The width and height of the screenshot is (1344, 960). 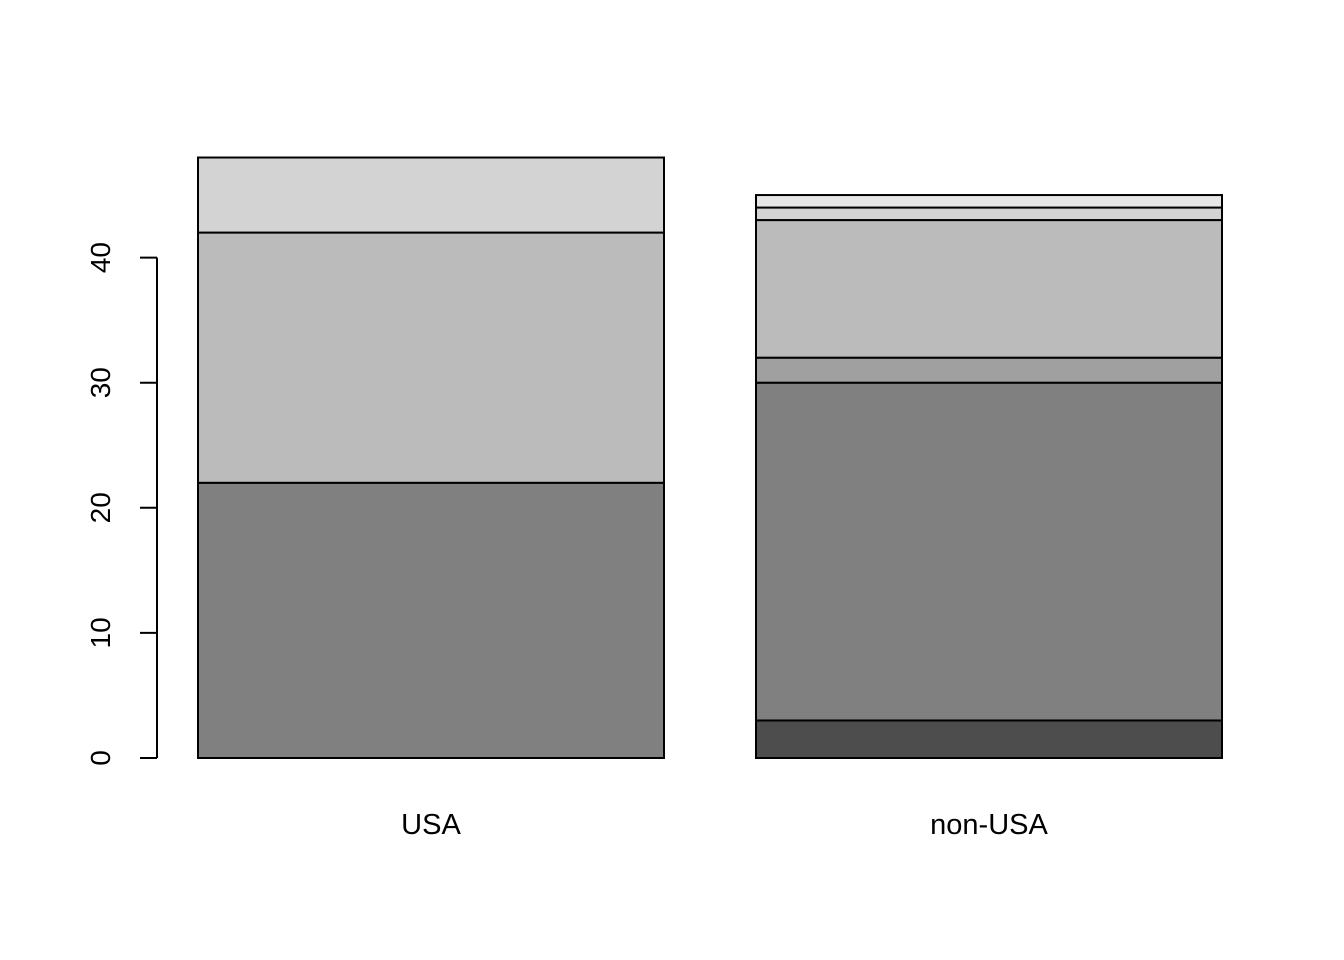 What do you see at coordinates (100, 257) in the screenshot?
I see `y-tick-label: 40` at bounding box center [100, 257].